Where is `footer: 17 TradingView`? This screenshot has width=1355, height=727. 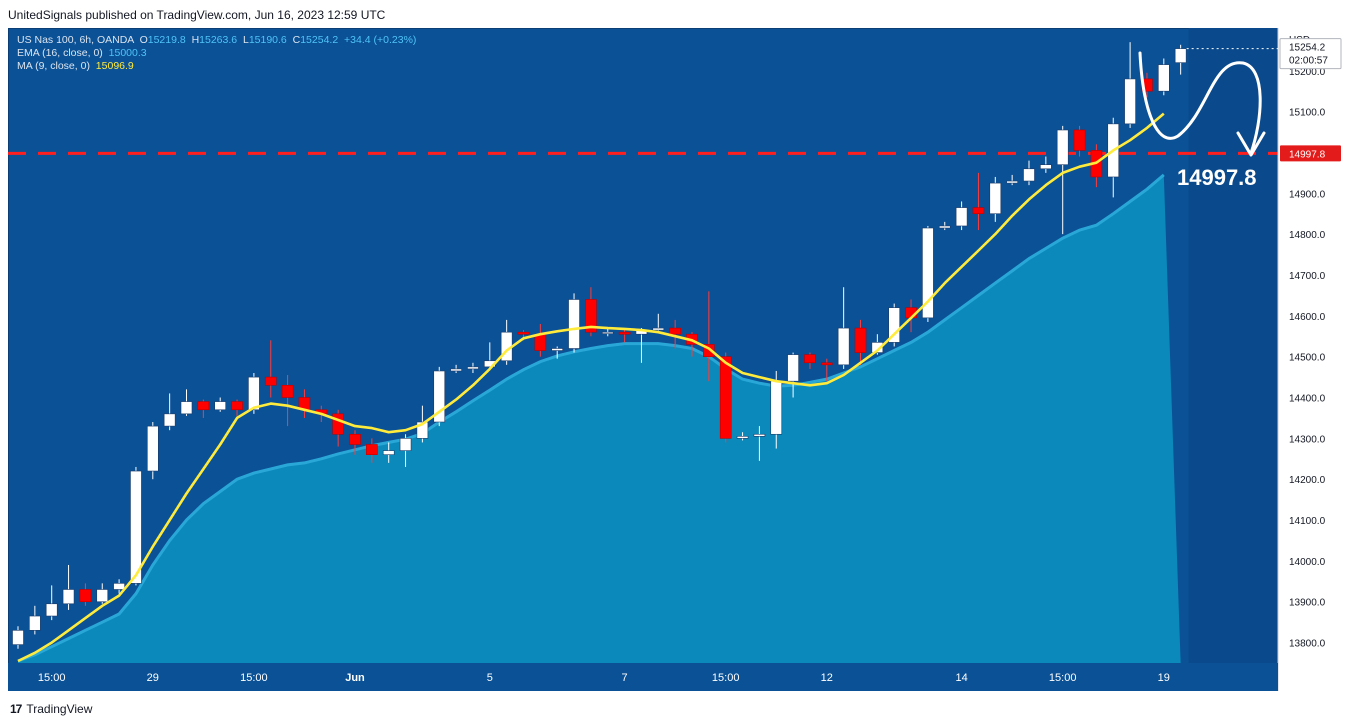 footer: 17 TradingView is located at coordinates (51, 709).